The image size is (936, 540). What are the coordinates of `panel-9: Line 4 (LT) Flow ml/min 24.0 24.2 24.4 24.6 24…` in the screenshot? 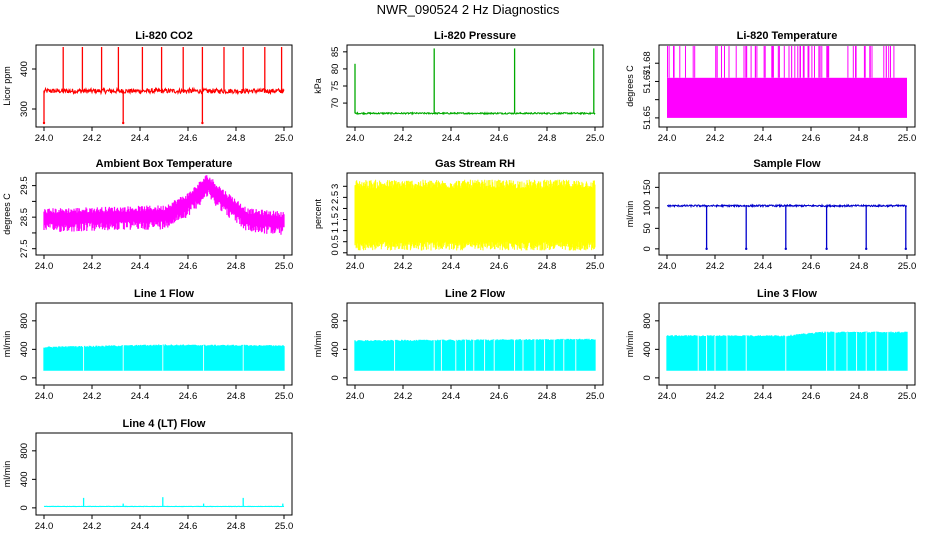 It's located at (147, 475).